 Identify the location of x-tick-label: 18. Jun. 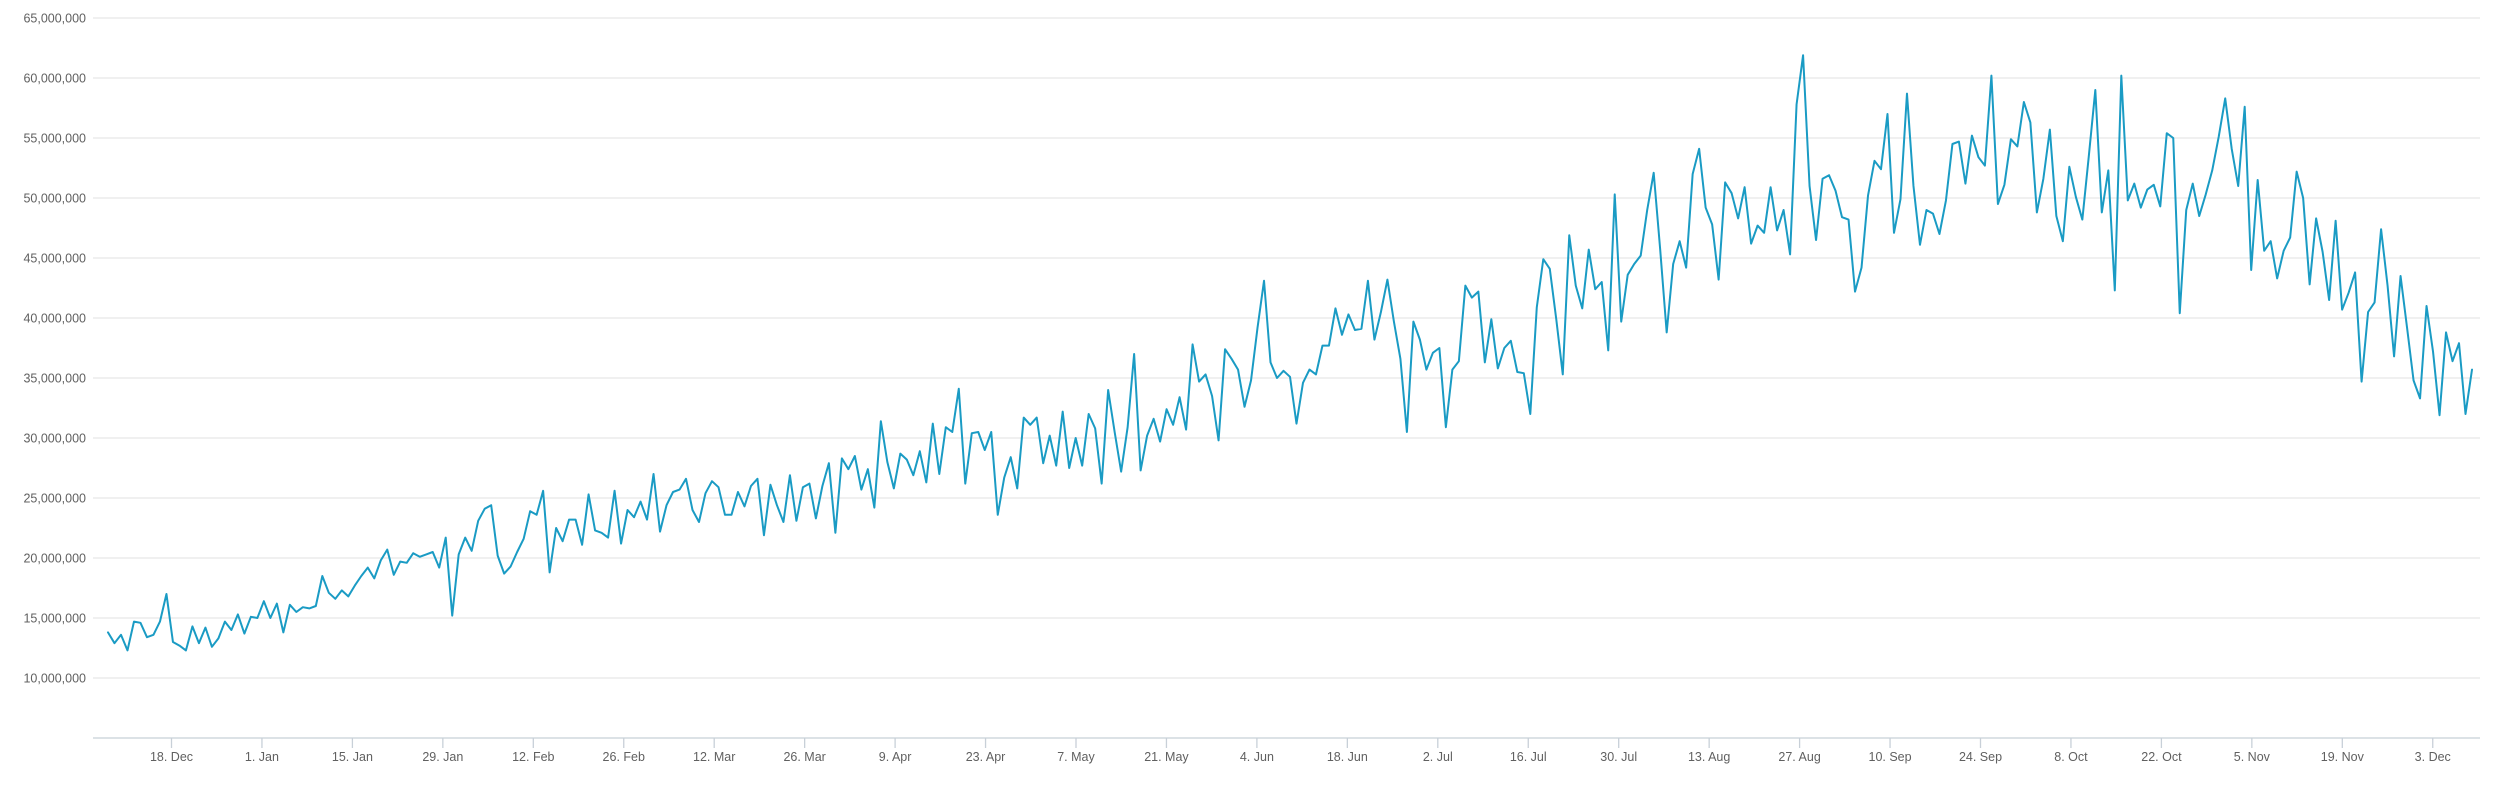
(1347, 757).